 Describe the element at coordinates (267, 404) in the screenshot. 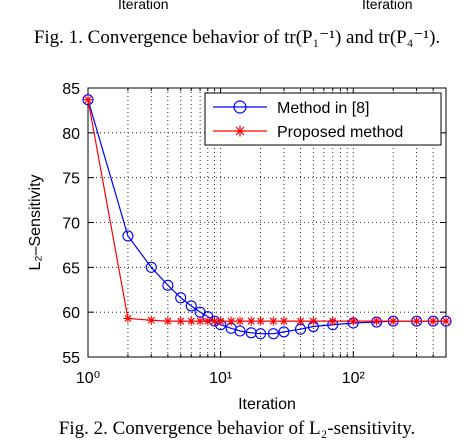

I see `x-axis-label: Iteration` at that location.